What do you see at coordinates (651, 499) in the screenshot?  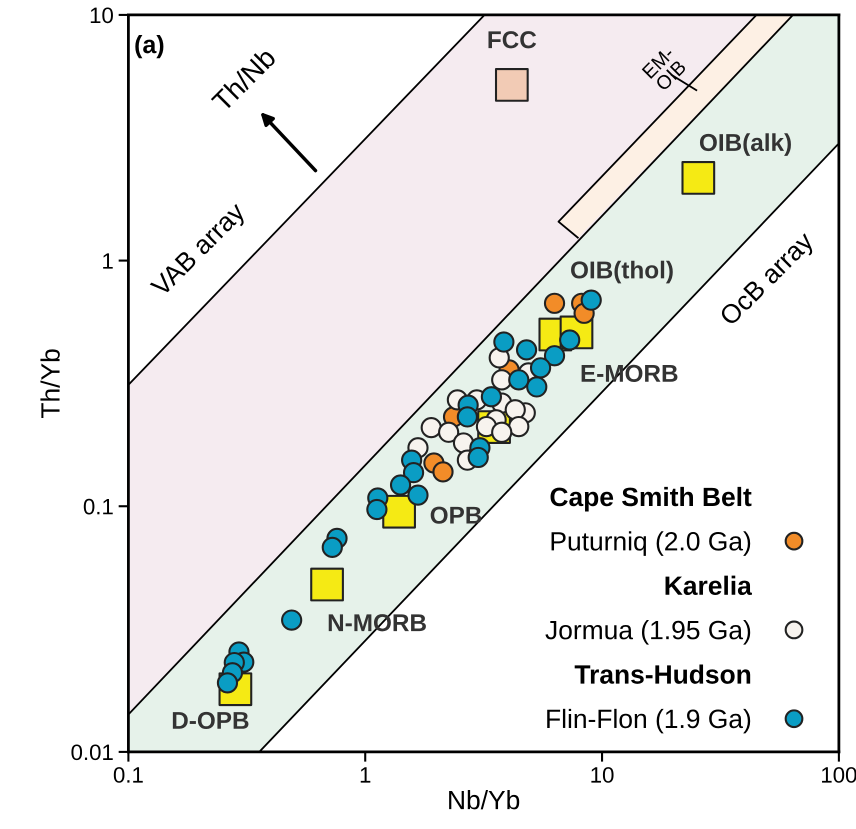 I see `annotation: Cape Smith Belt` at bounding box center [651, 499].